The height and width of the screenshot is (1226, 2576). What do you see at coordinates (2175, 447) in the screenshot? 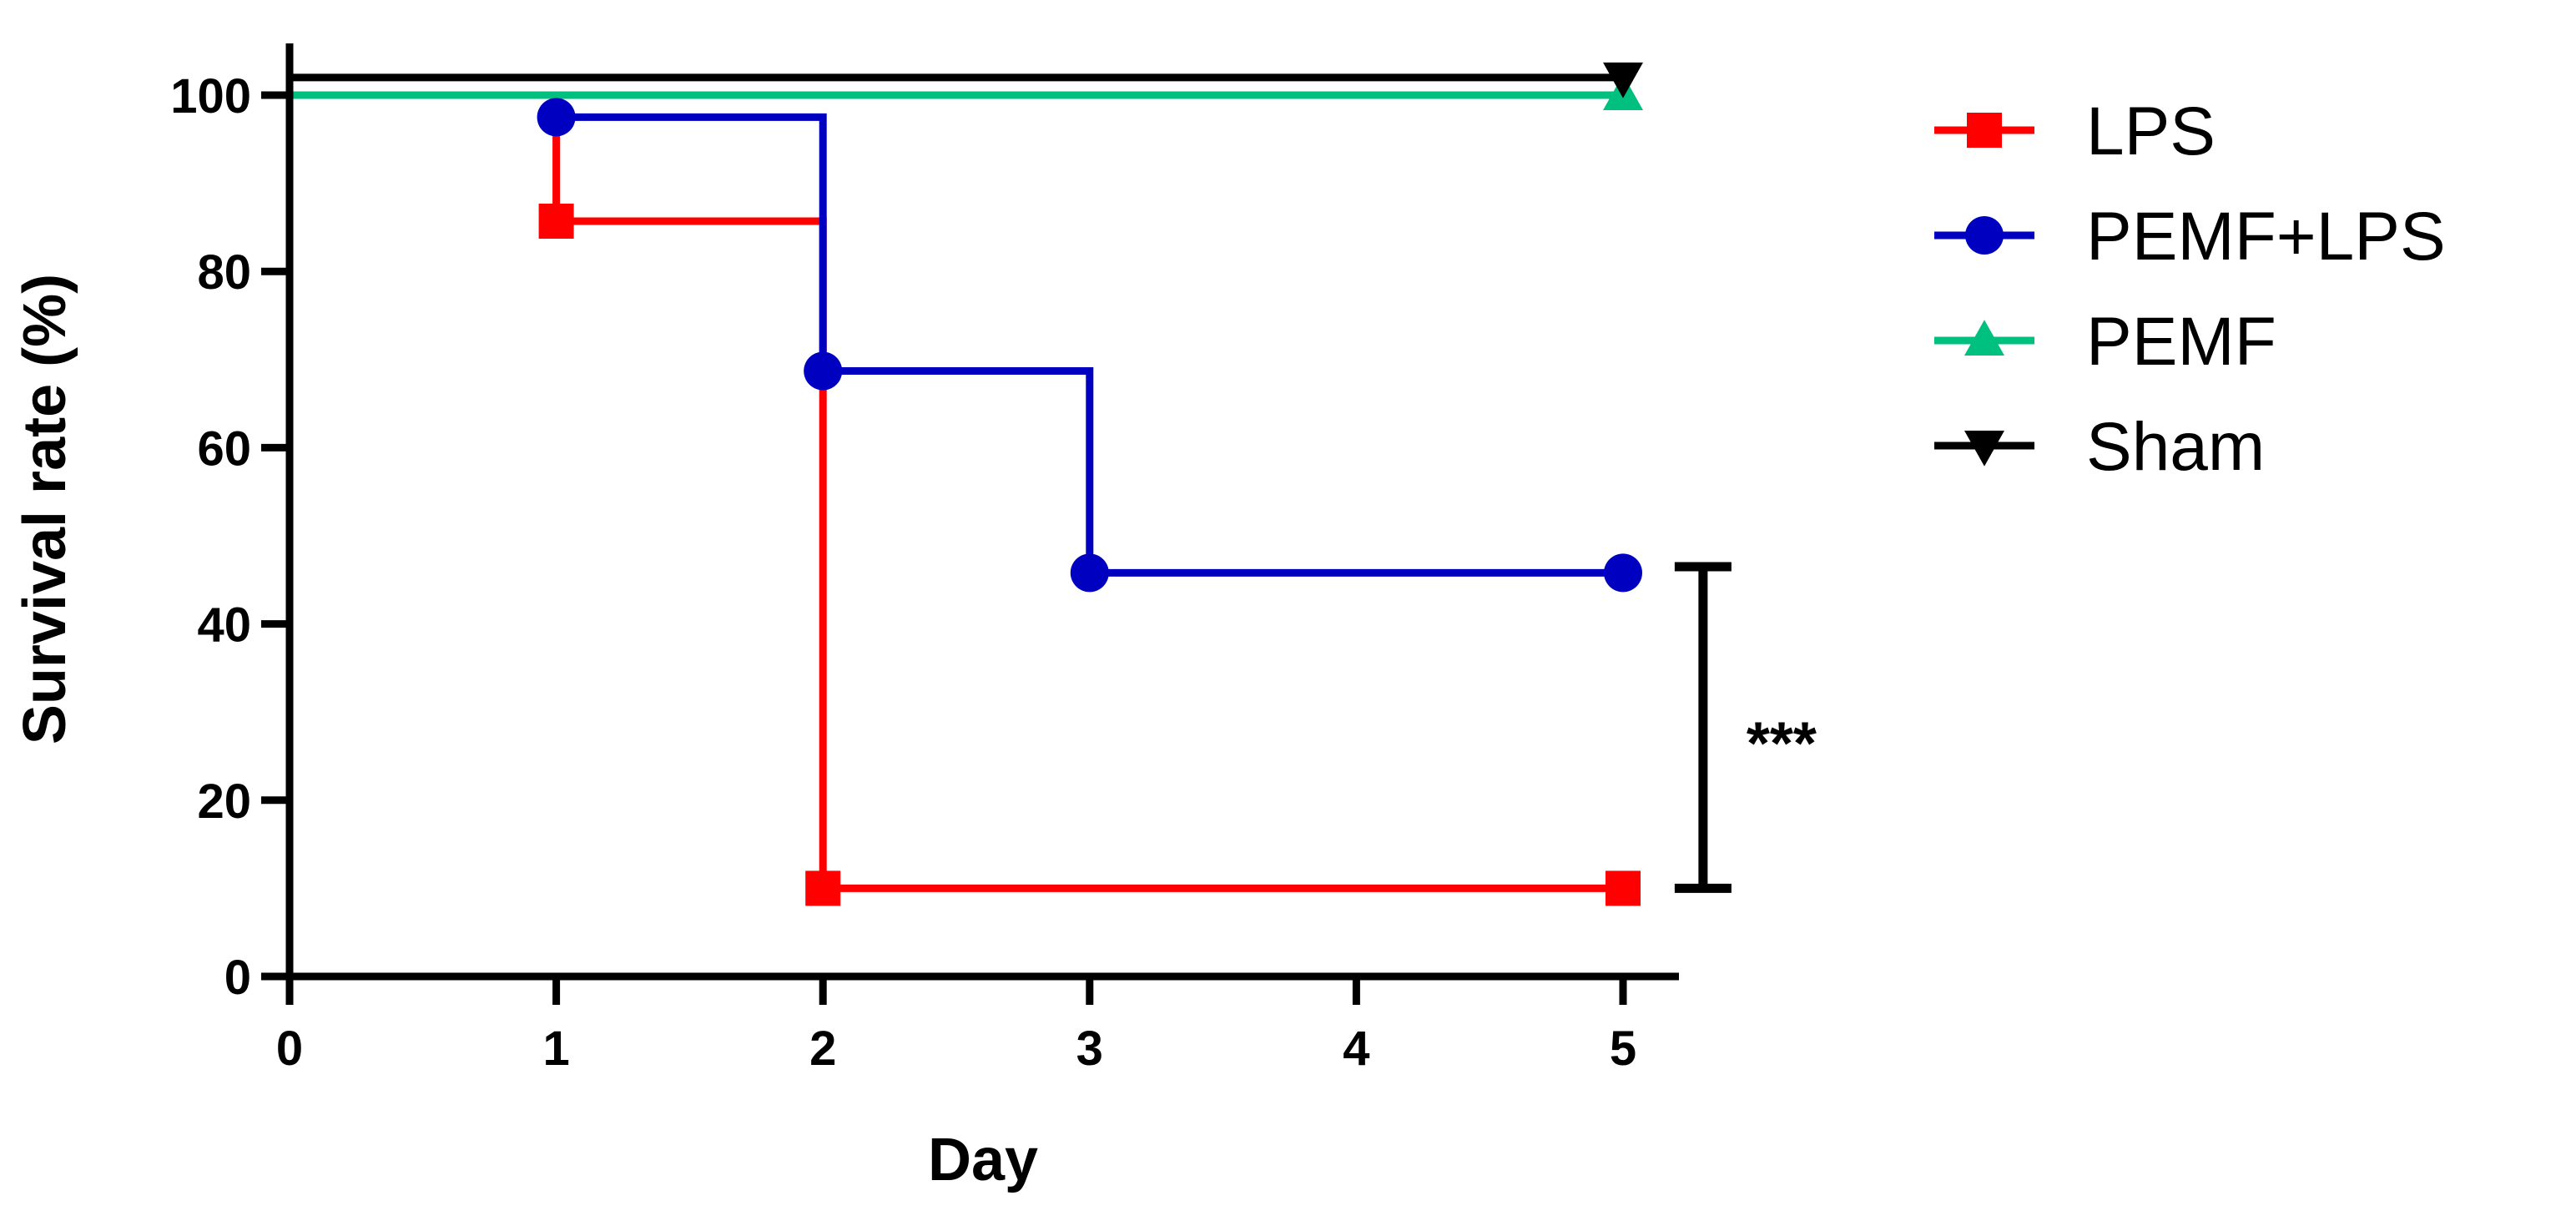
I see `legend-label-sham: Sham` at bounding box center [2175, 447].